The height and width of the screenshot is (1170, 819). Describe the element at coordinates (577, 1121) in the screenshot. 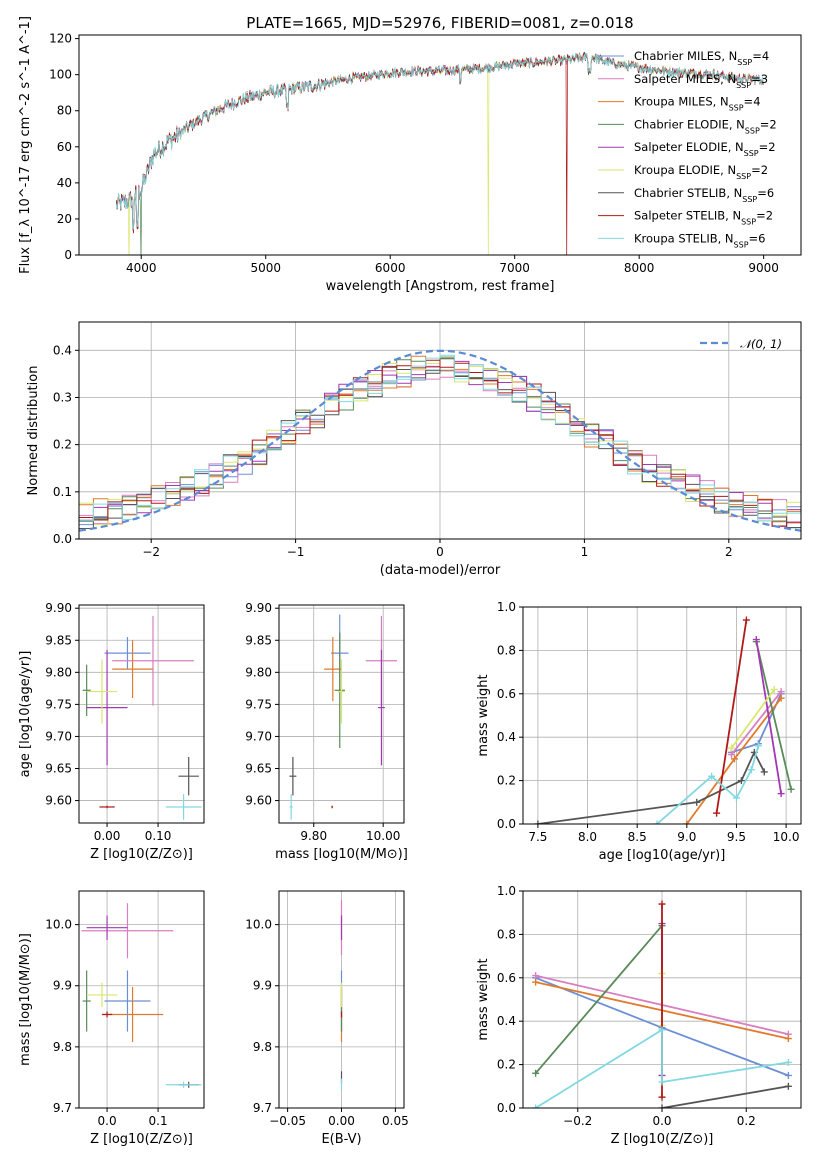

I see `x-tick-label: −0.2` at that location.